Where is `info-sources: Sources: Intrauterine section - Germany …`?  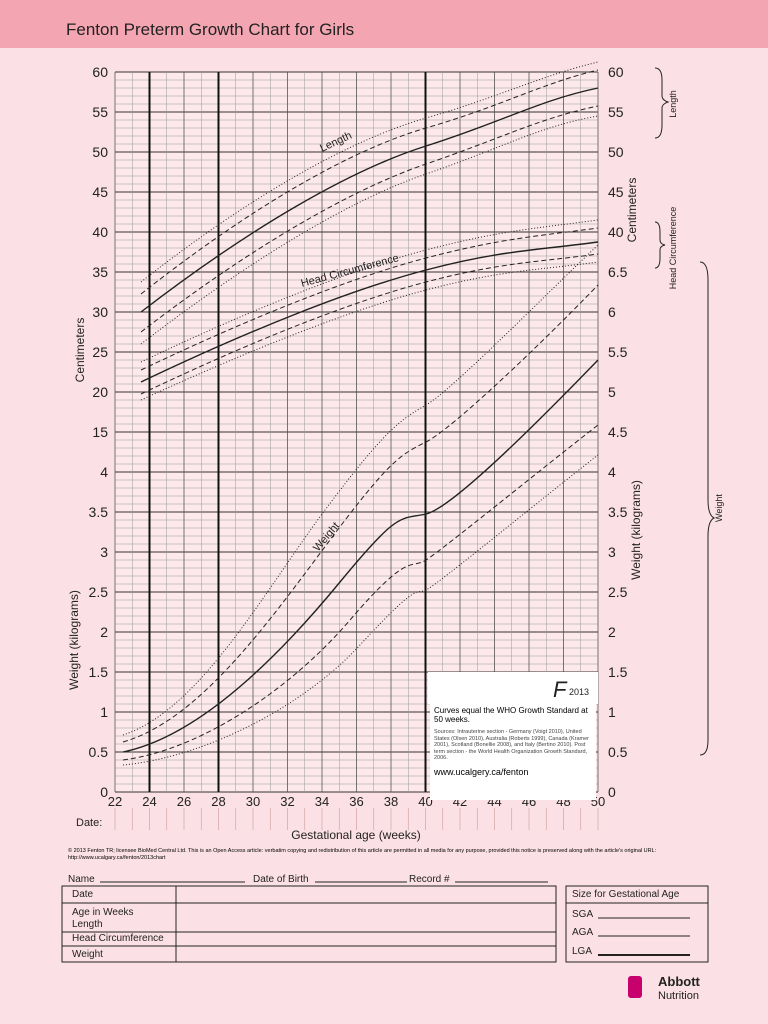
info-sources: Sources: Intrauterine section - Germany … is located at coordinates (511, 745).